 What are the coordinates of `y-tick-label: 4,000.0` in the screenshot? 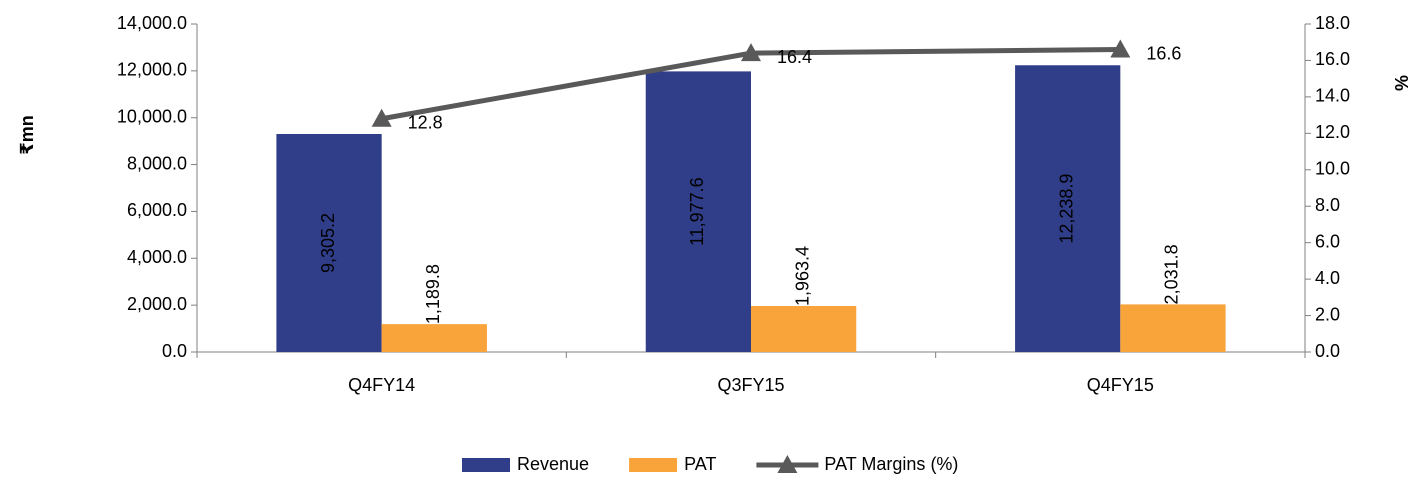 It's located at (157, 257).